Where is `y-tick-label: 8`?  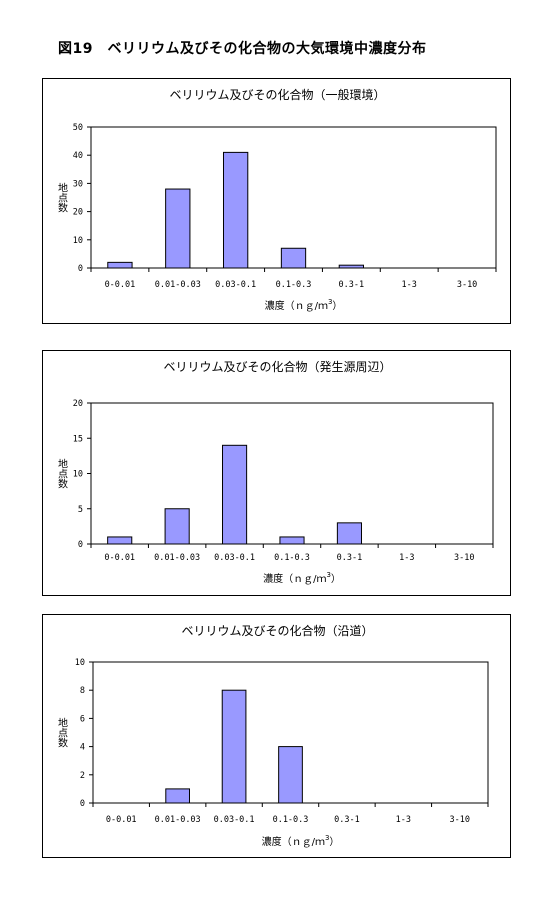 y-tick-label: 8 is located at coordinates (82, 691).